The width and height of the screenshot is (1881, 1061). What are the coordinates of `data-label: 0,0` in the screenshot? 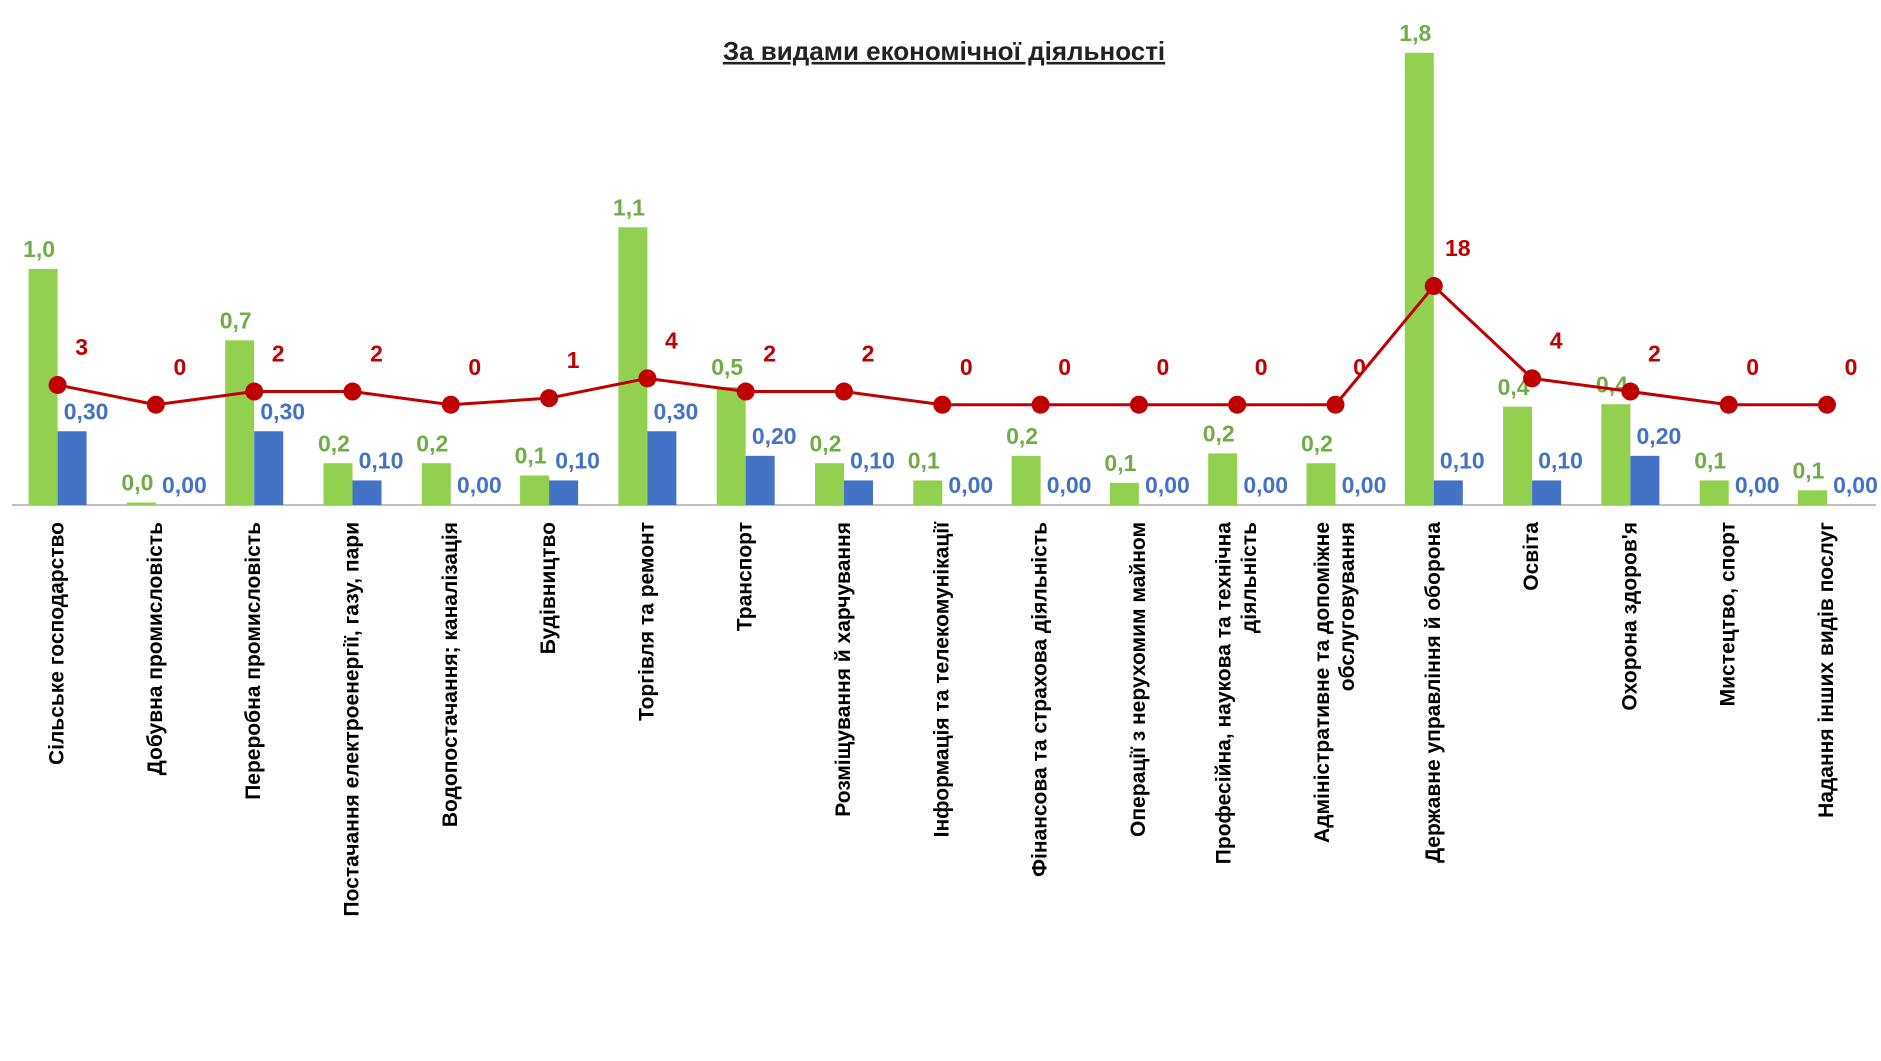 It's located at (137, 483).